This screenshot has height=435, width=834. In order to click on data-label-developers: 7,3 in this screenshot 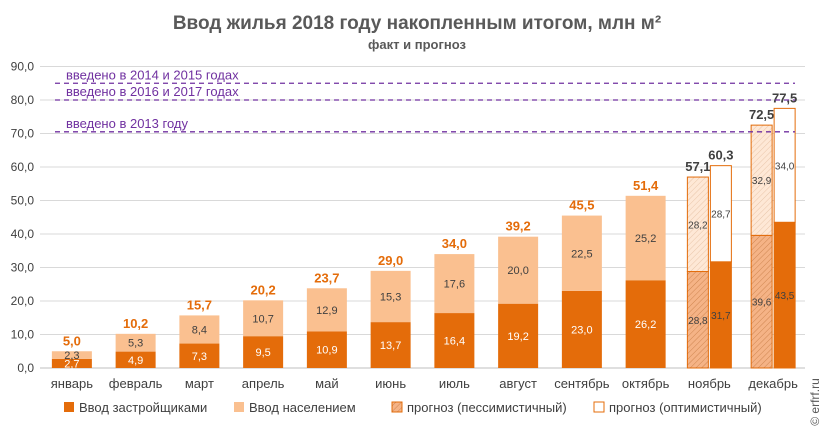, I will do `click(199, 357)`.